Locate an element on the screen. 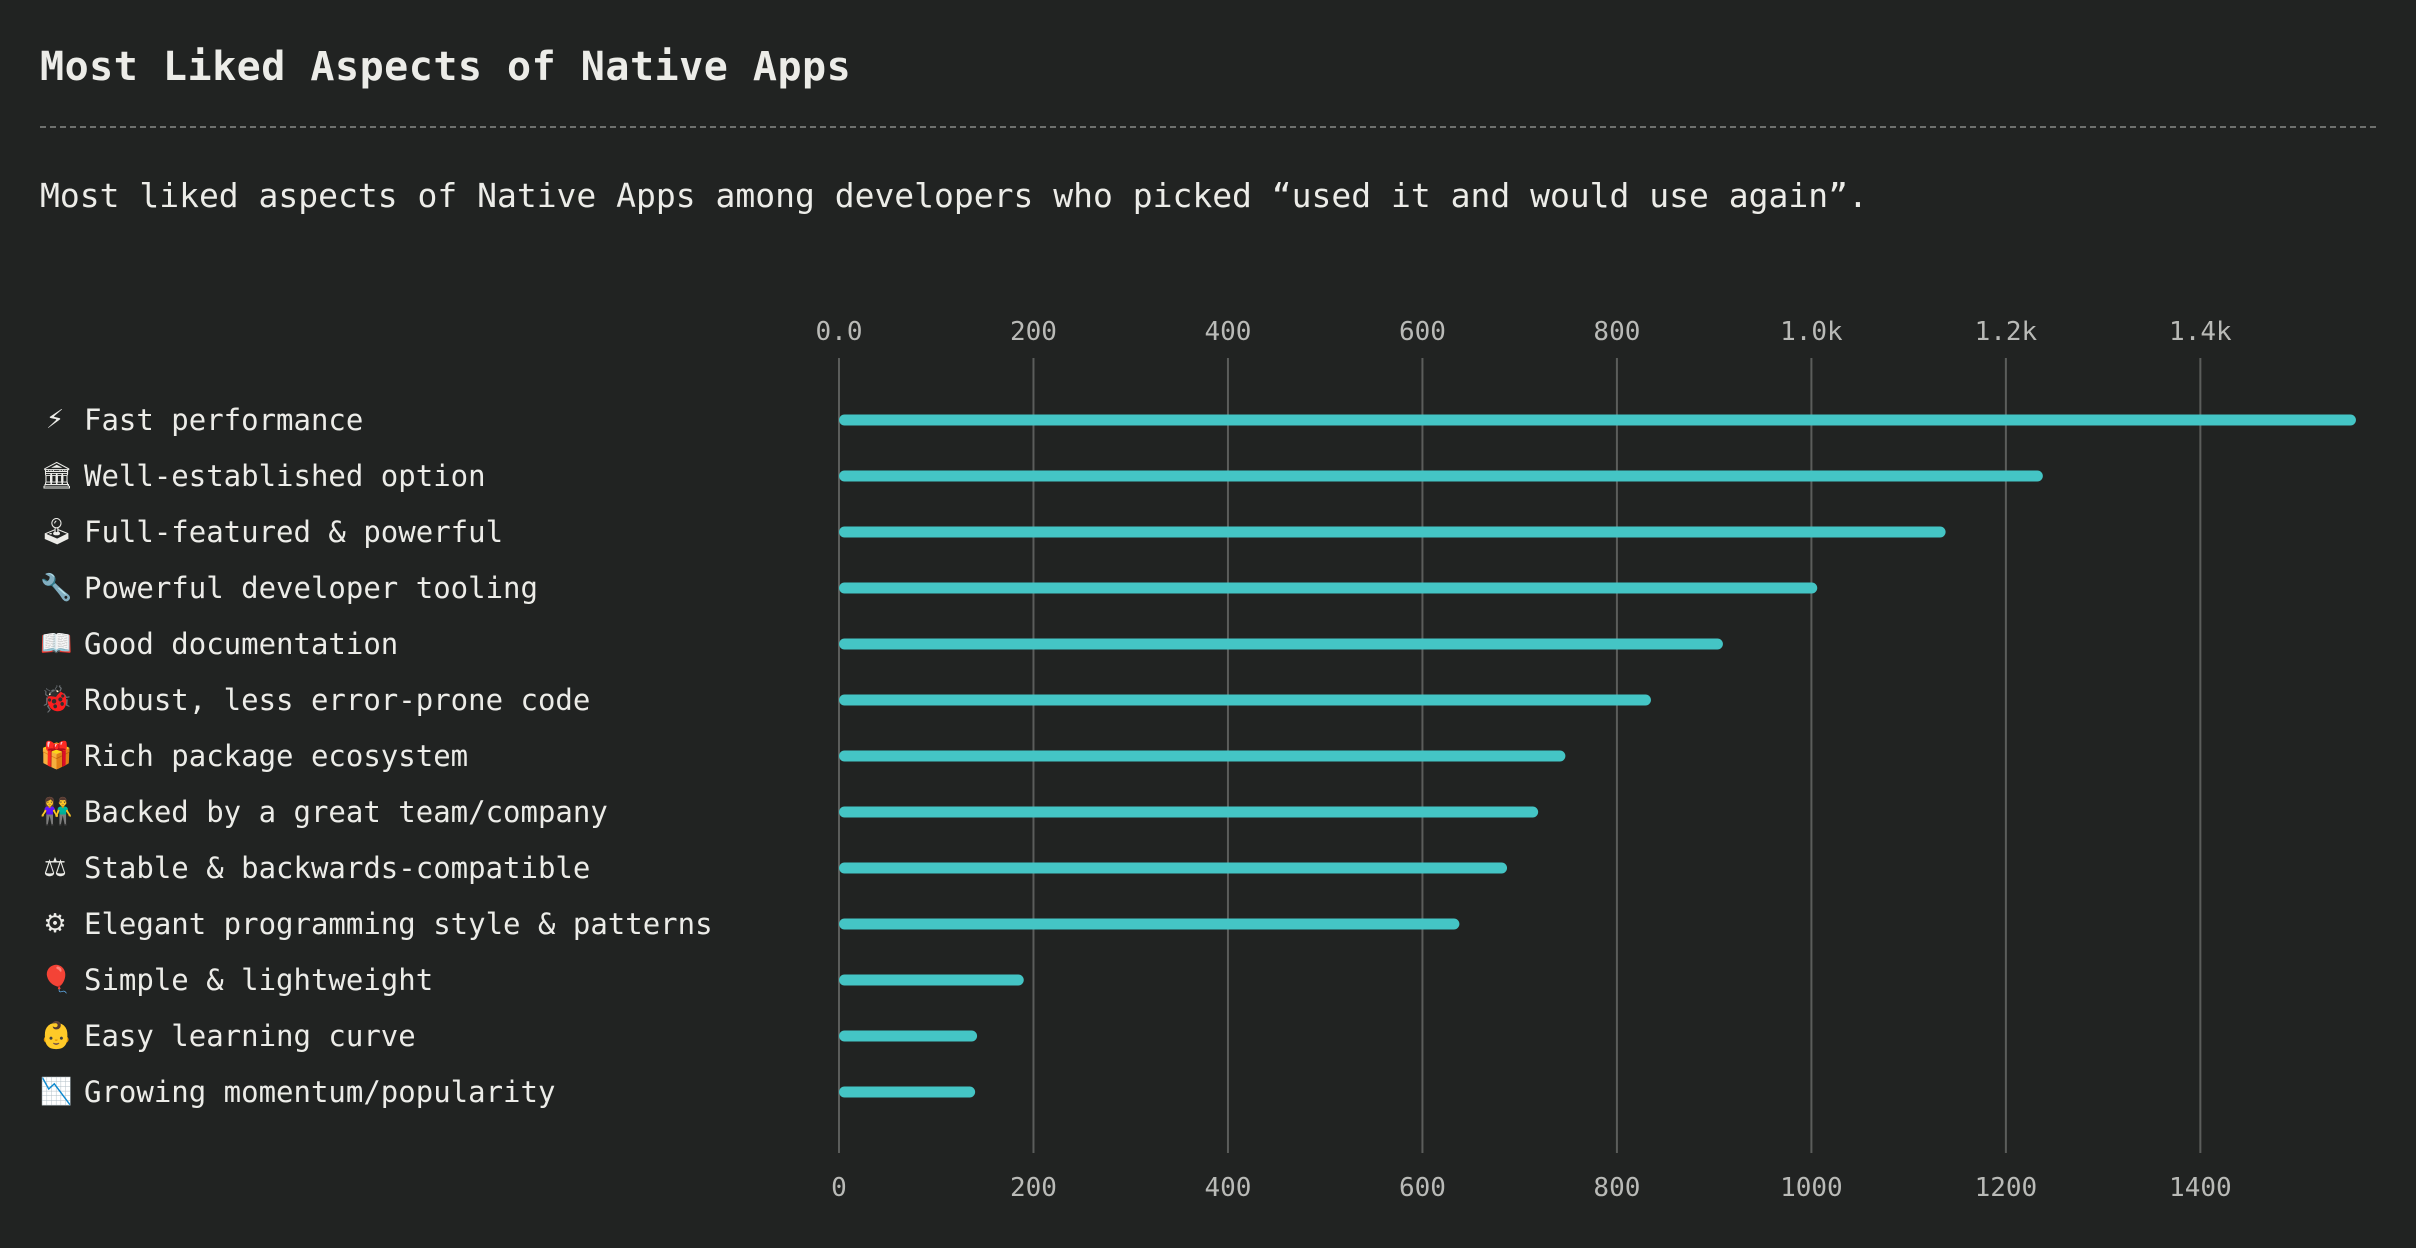 The image size is (2416, 1248). category-label: ⚙ Elegant programming style & patterns is located at coordinates (376, 924).